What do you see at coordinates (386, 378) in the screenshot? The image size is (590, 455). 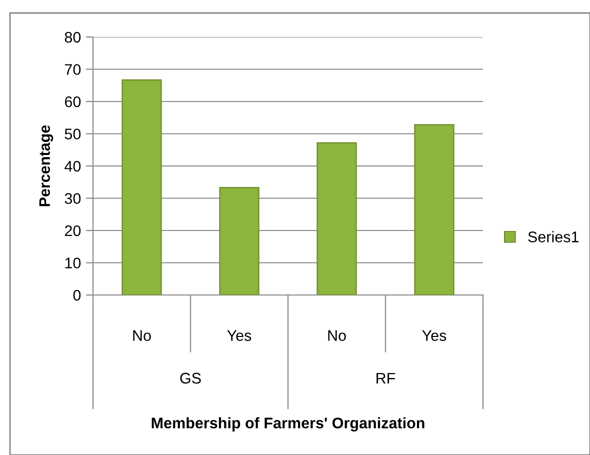 I see `text: RF` at bounding box center [386, 378].